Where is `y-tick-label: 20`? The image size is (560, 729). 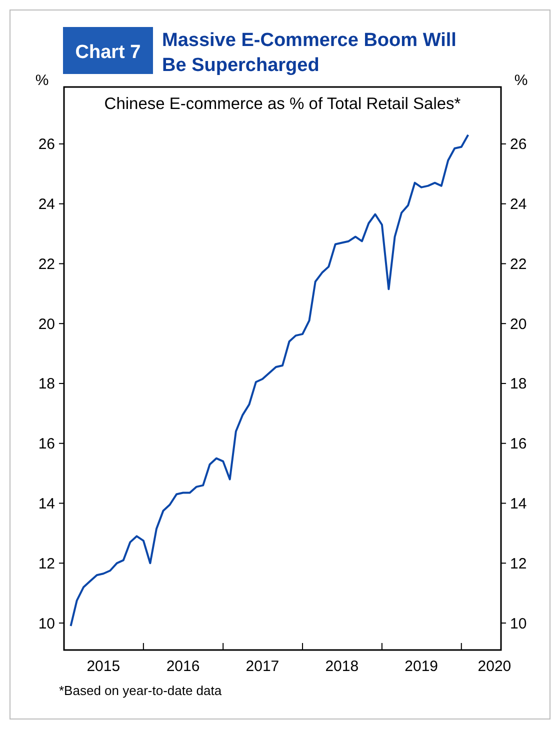 y-tick-label: 20 is located at coordinates (46, 324).